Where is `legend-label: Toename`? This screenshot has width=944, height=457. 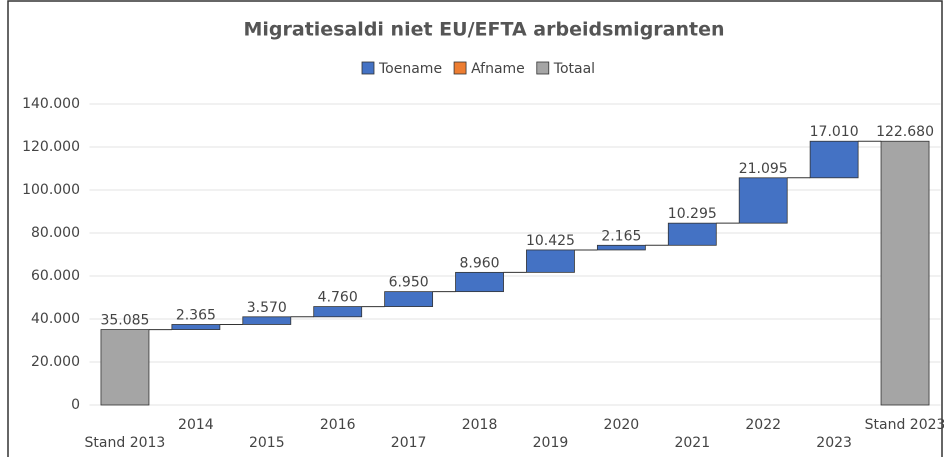
legend-label: Toename is located at coordinates (410, 69).